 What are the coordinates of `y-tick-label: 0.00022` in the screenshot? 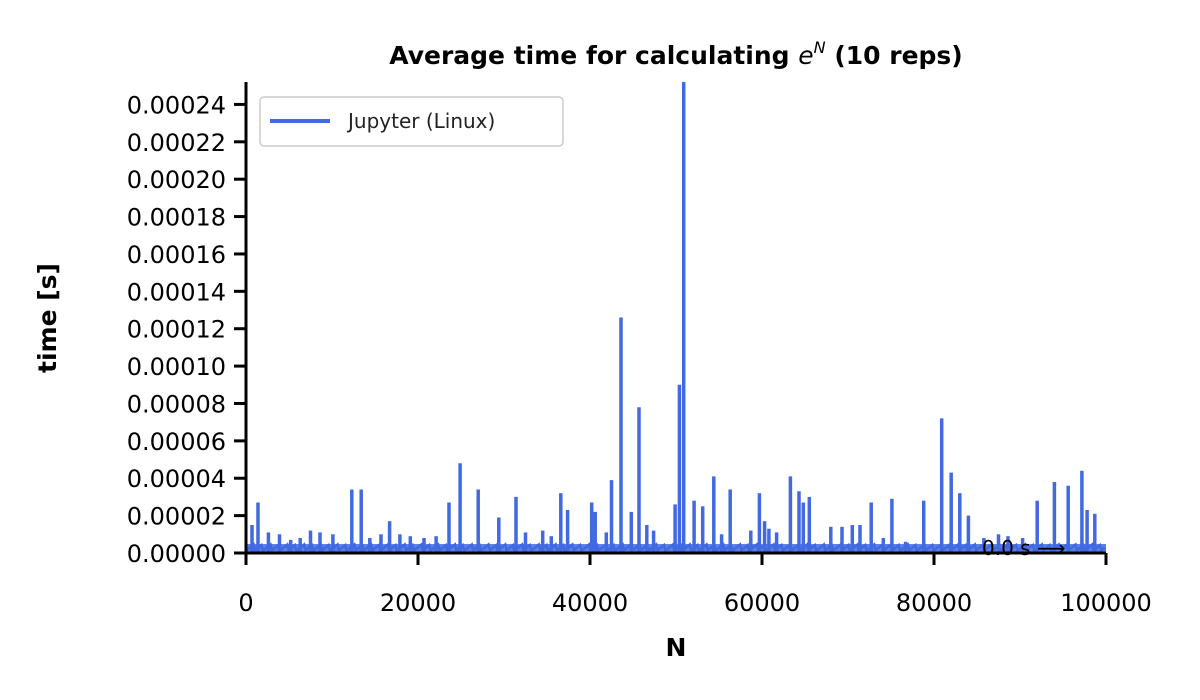 It's located at (176, 143).